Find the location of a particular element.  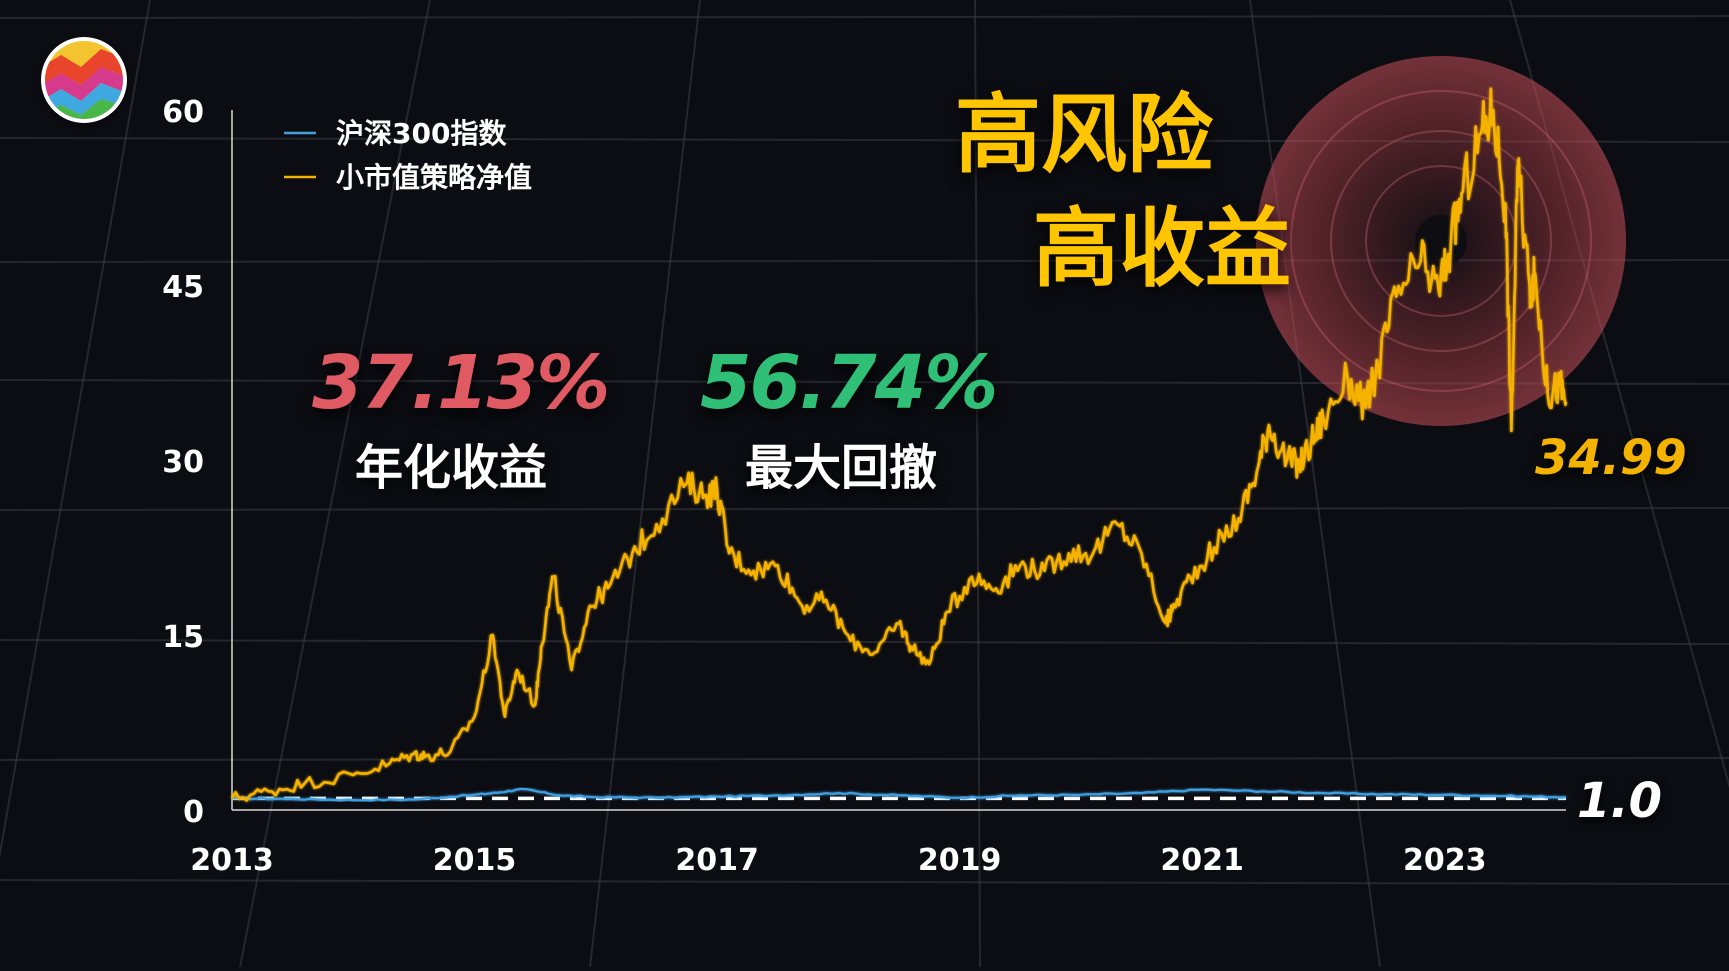

legend-label: 小市值策略净值 is located at coordinates (434, 177).